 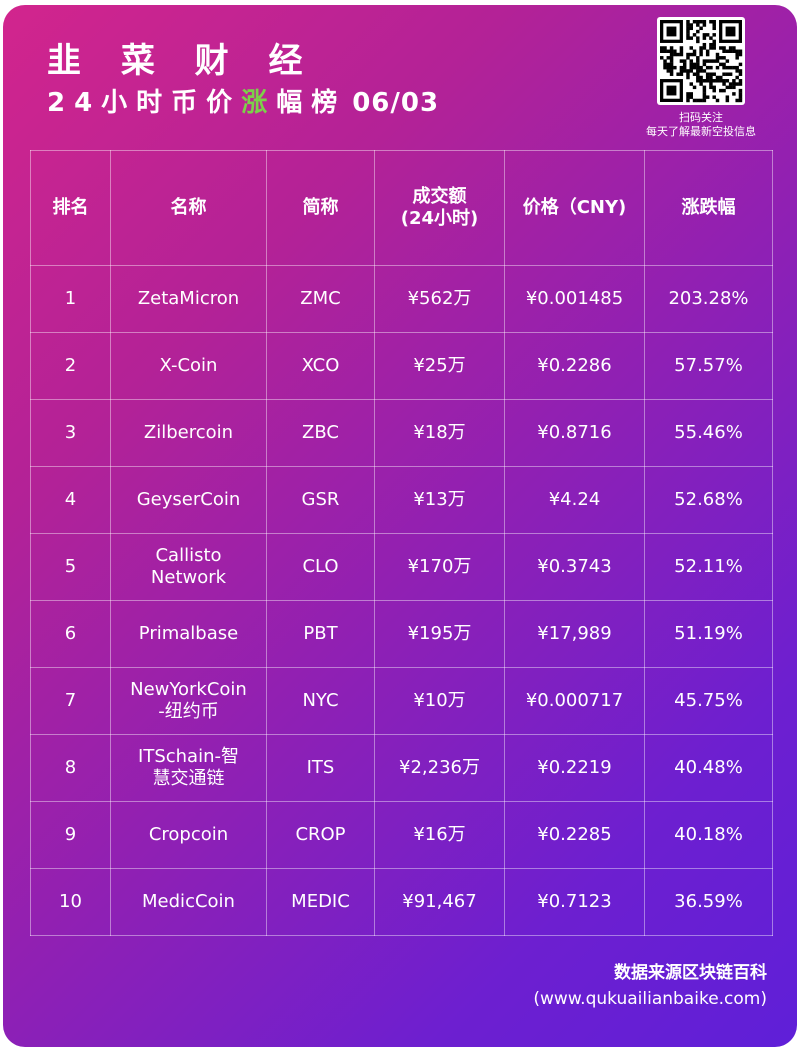 I want to click on cell-name: X-Coin, so click(x=188, y=366).